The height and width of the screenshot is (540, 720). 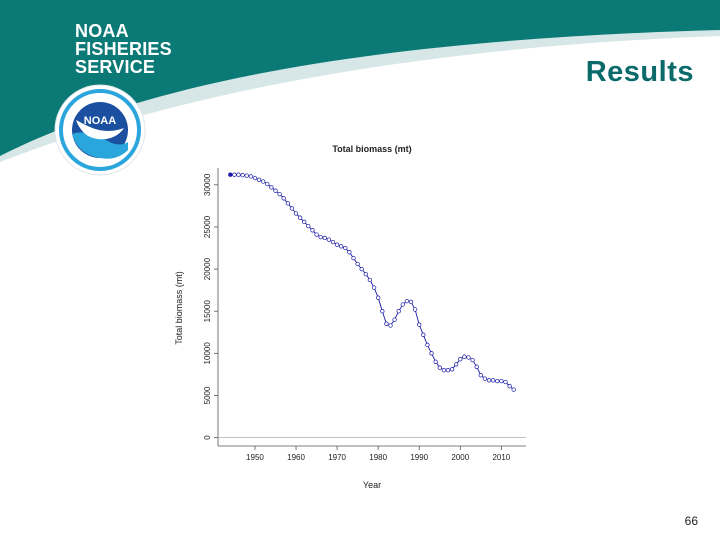 I want to click on x-tick-label: 1970, so click(x=337, y=457).